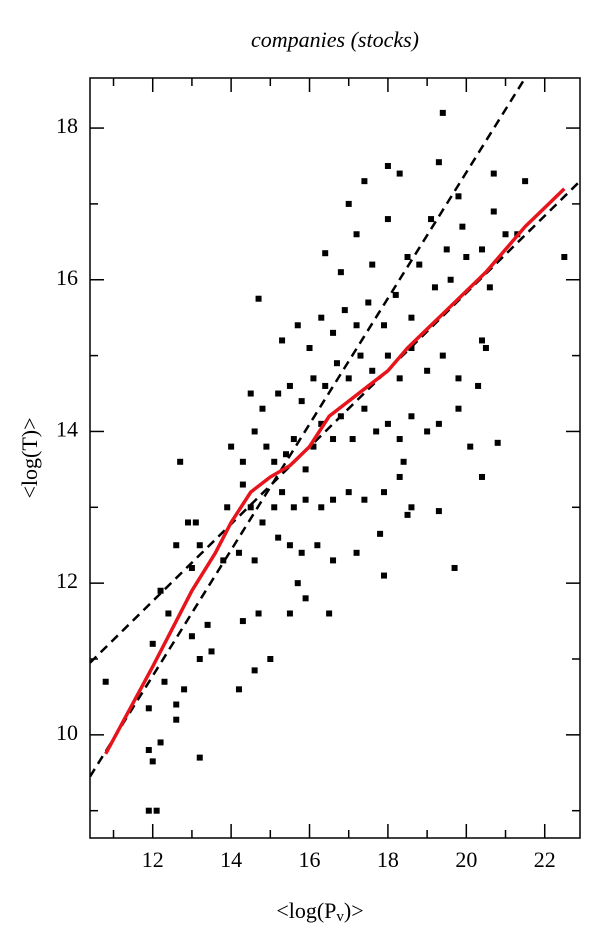 This screenshot has width=600, height=939. What do you see at coordinates (67, 428) in the screenshot?
I see `y-tick-label: 14` at bounding box center [67, 428].